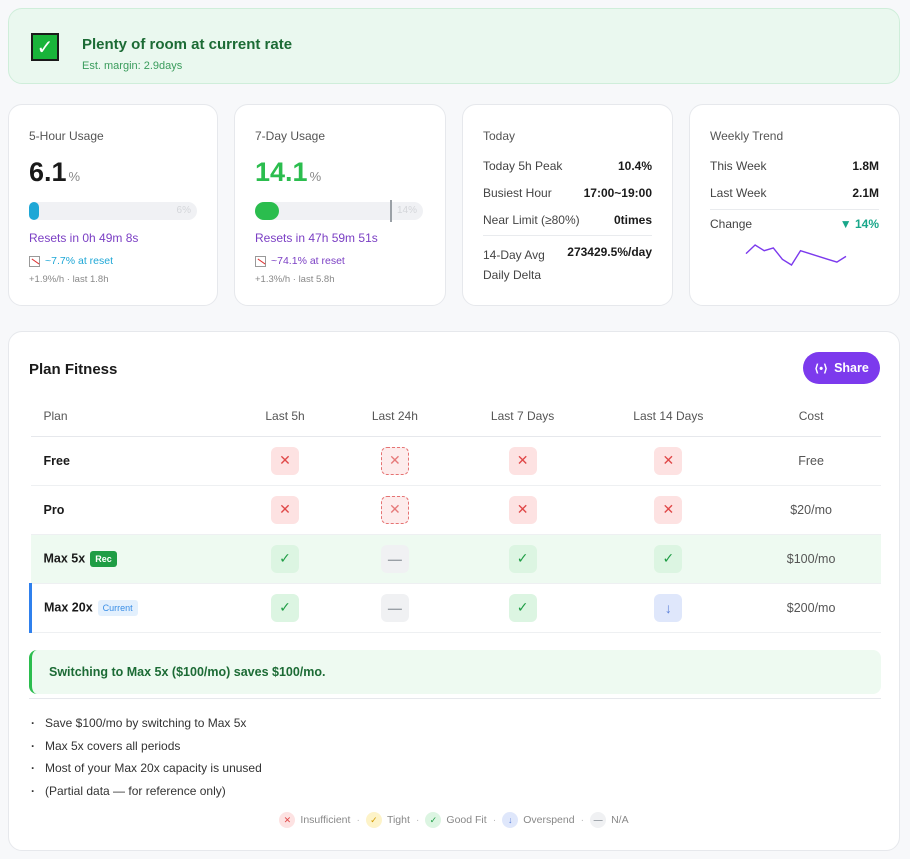 This screenshot has width=910, height=859. Describe the element at coordinates (455, 510) in the screenshot. I see `table-row: Pro ✕ ✕ ✕ ✕ $20/mo` at that location.